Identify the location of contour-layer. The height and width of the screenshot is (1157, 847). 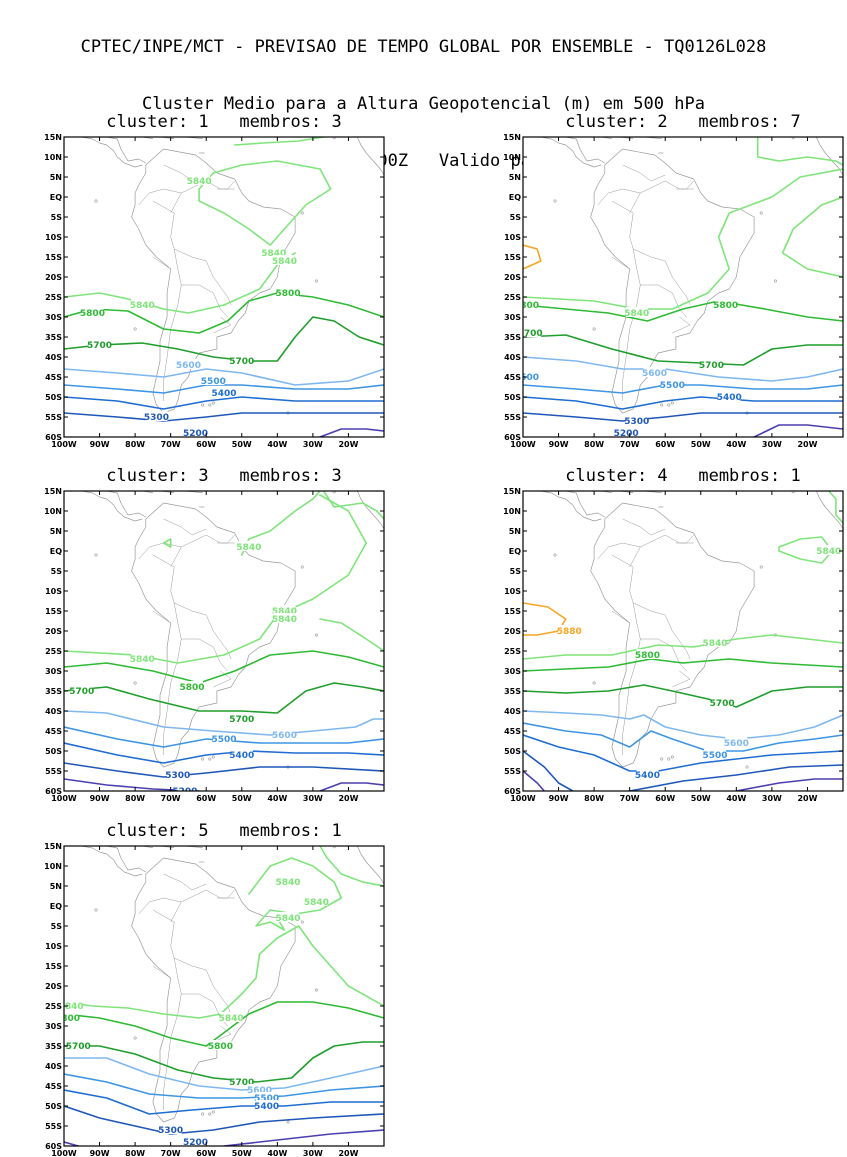
(224, 996).